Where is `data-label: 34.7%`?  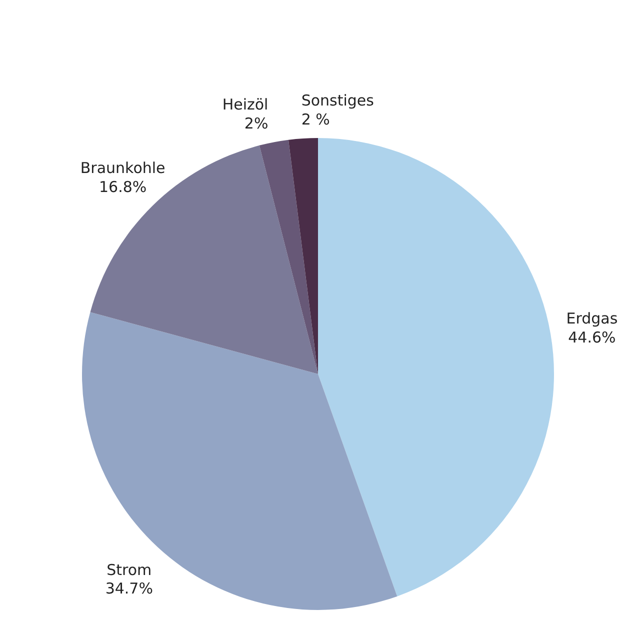
data-label: 34.7% is located at coordinates (129, 589).